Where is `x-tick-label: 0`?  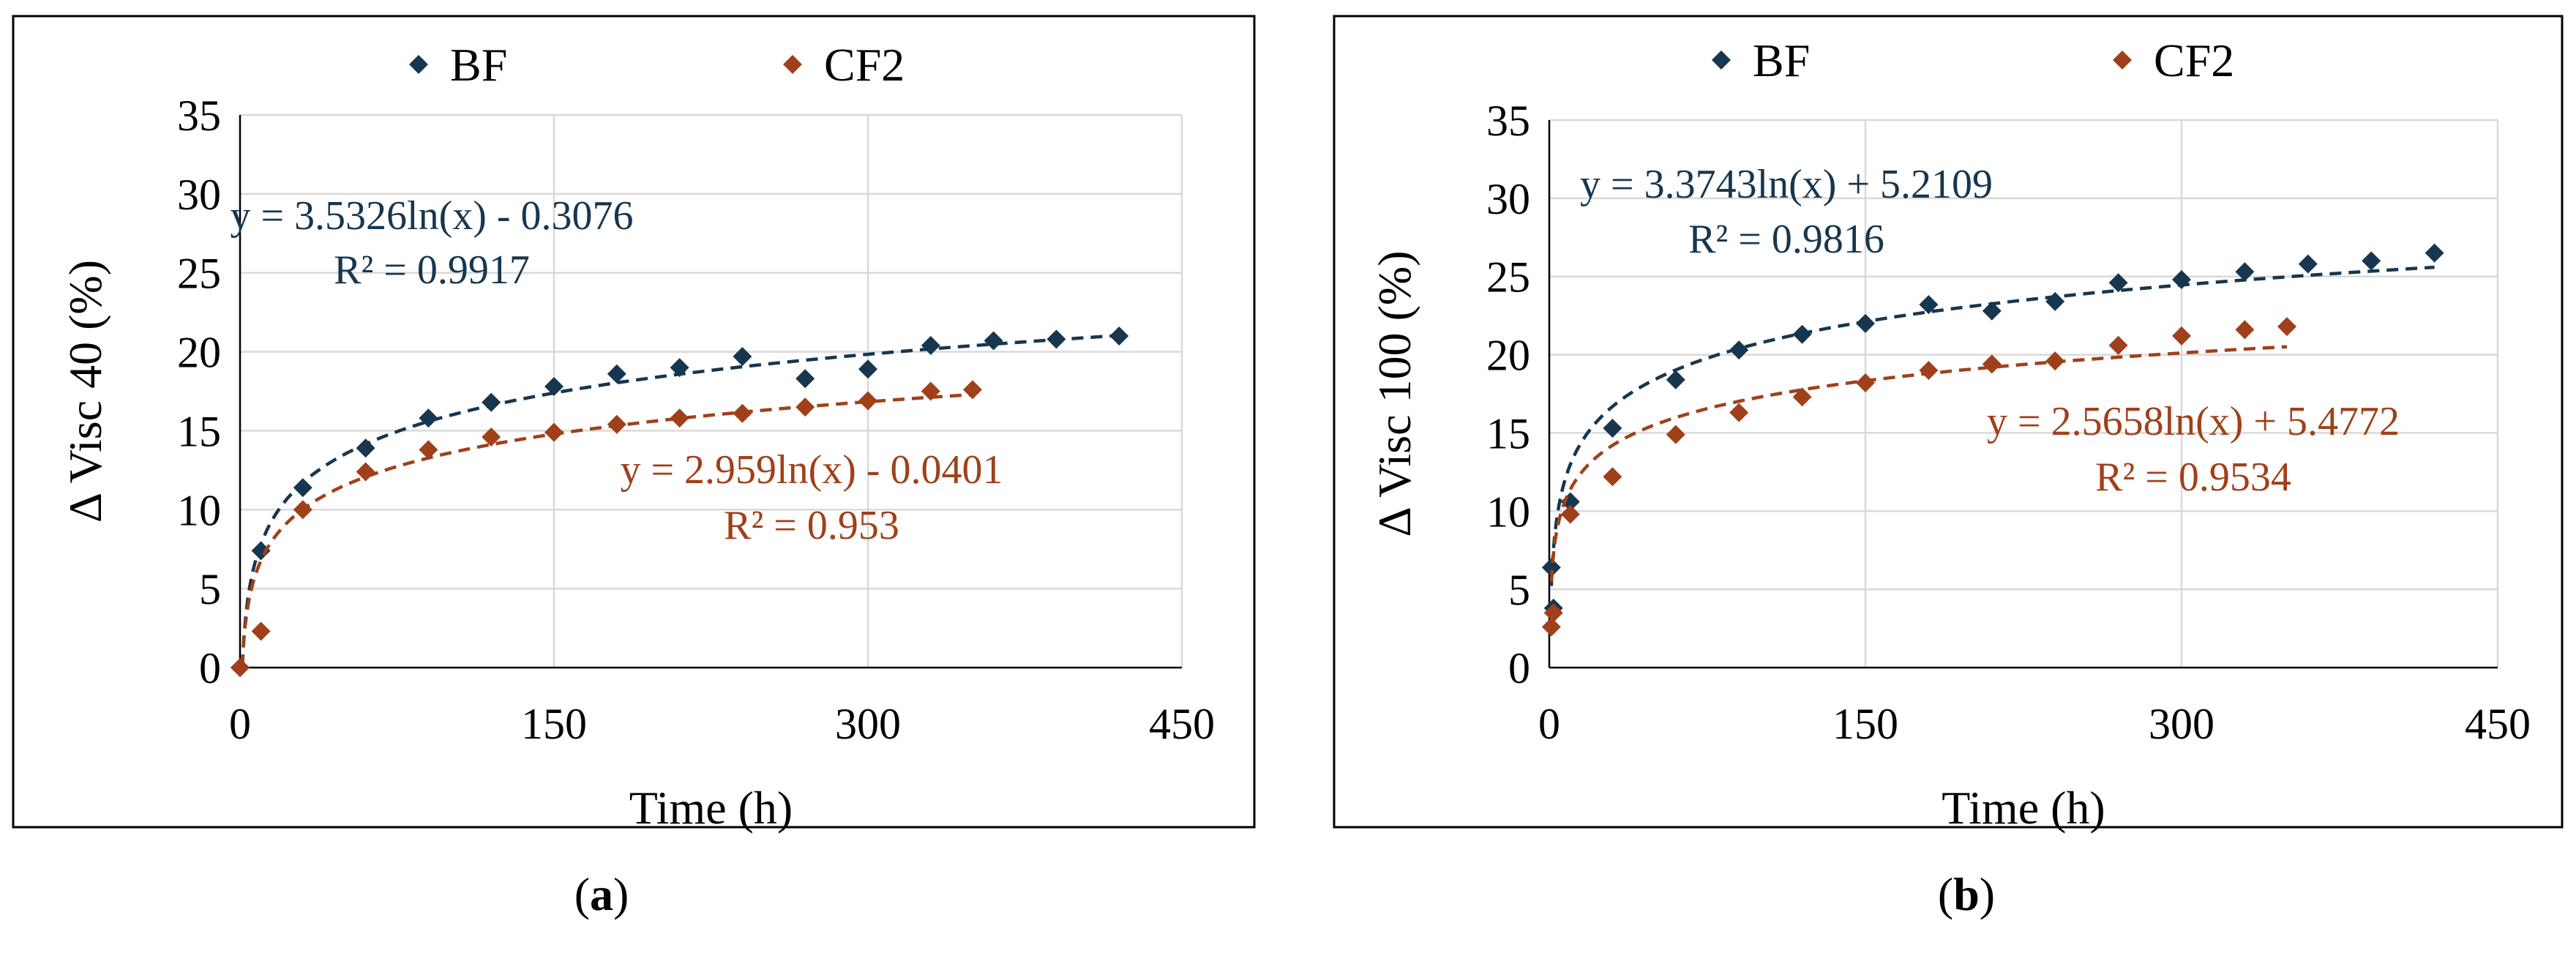 x-tick-label: 0 is located at coordinates (240, 724).